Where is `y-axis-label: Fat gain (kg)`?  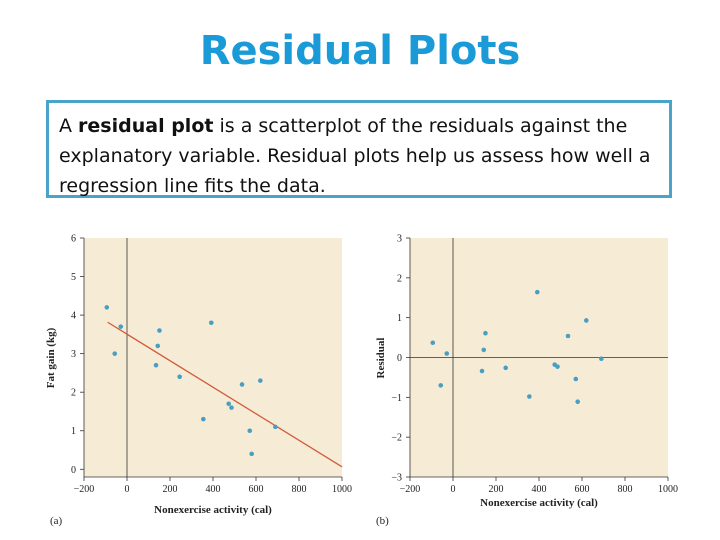 y-axis-label: Fat gain (kg) is located at coordinates (51, 357).